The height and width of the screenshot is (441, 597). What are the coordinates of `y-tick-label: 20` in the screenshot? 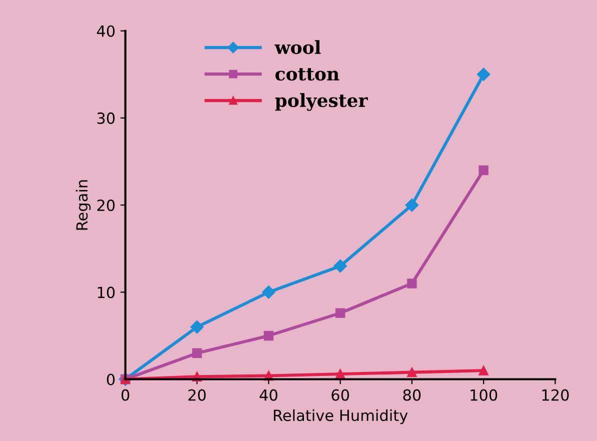 It's located at (106, 206).